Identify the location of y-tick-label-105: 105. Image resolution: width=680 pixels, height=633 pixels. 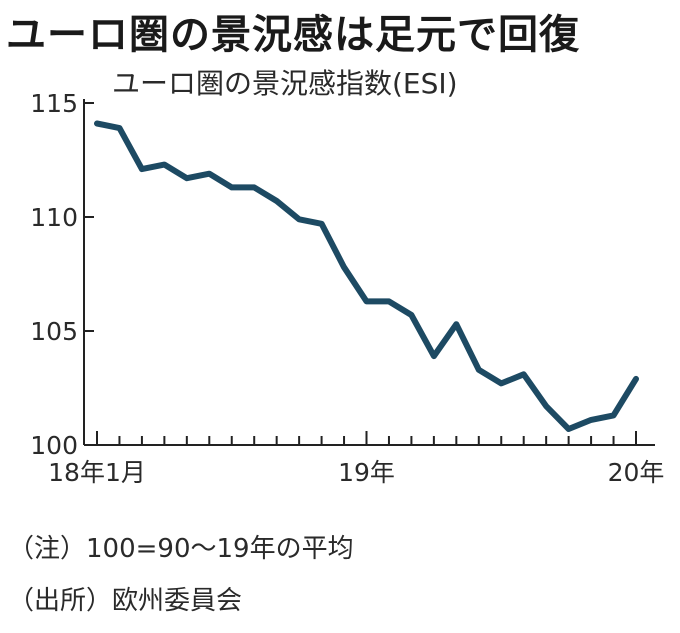
(54, 331).